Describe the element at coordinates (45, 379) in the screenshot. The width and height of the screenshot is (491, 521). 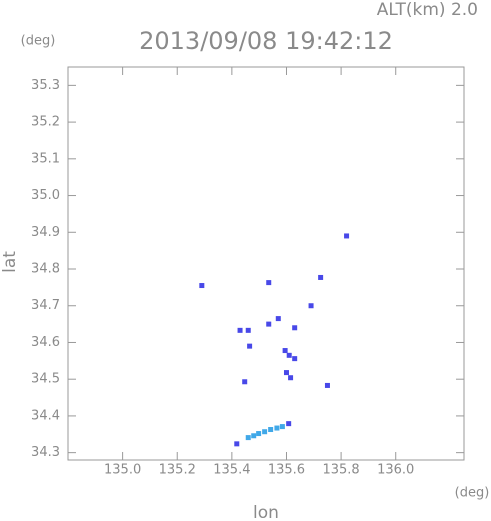
I see `y-tick-label: 34.5` at that location.